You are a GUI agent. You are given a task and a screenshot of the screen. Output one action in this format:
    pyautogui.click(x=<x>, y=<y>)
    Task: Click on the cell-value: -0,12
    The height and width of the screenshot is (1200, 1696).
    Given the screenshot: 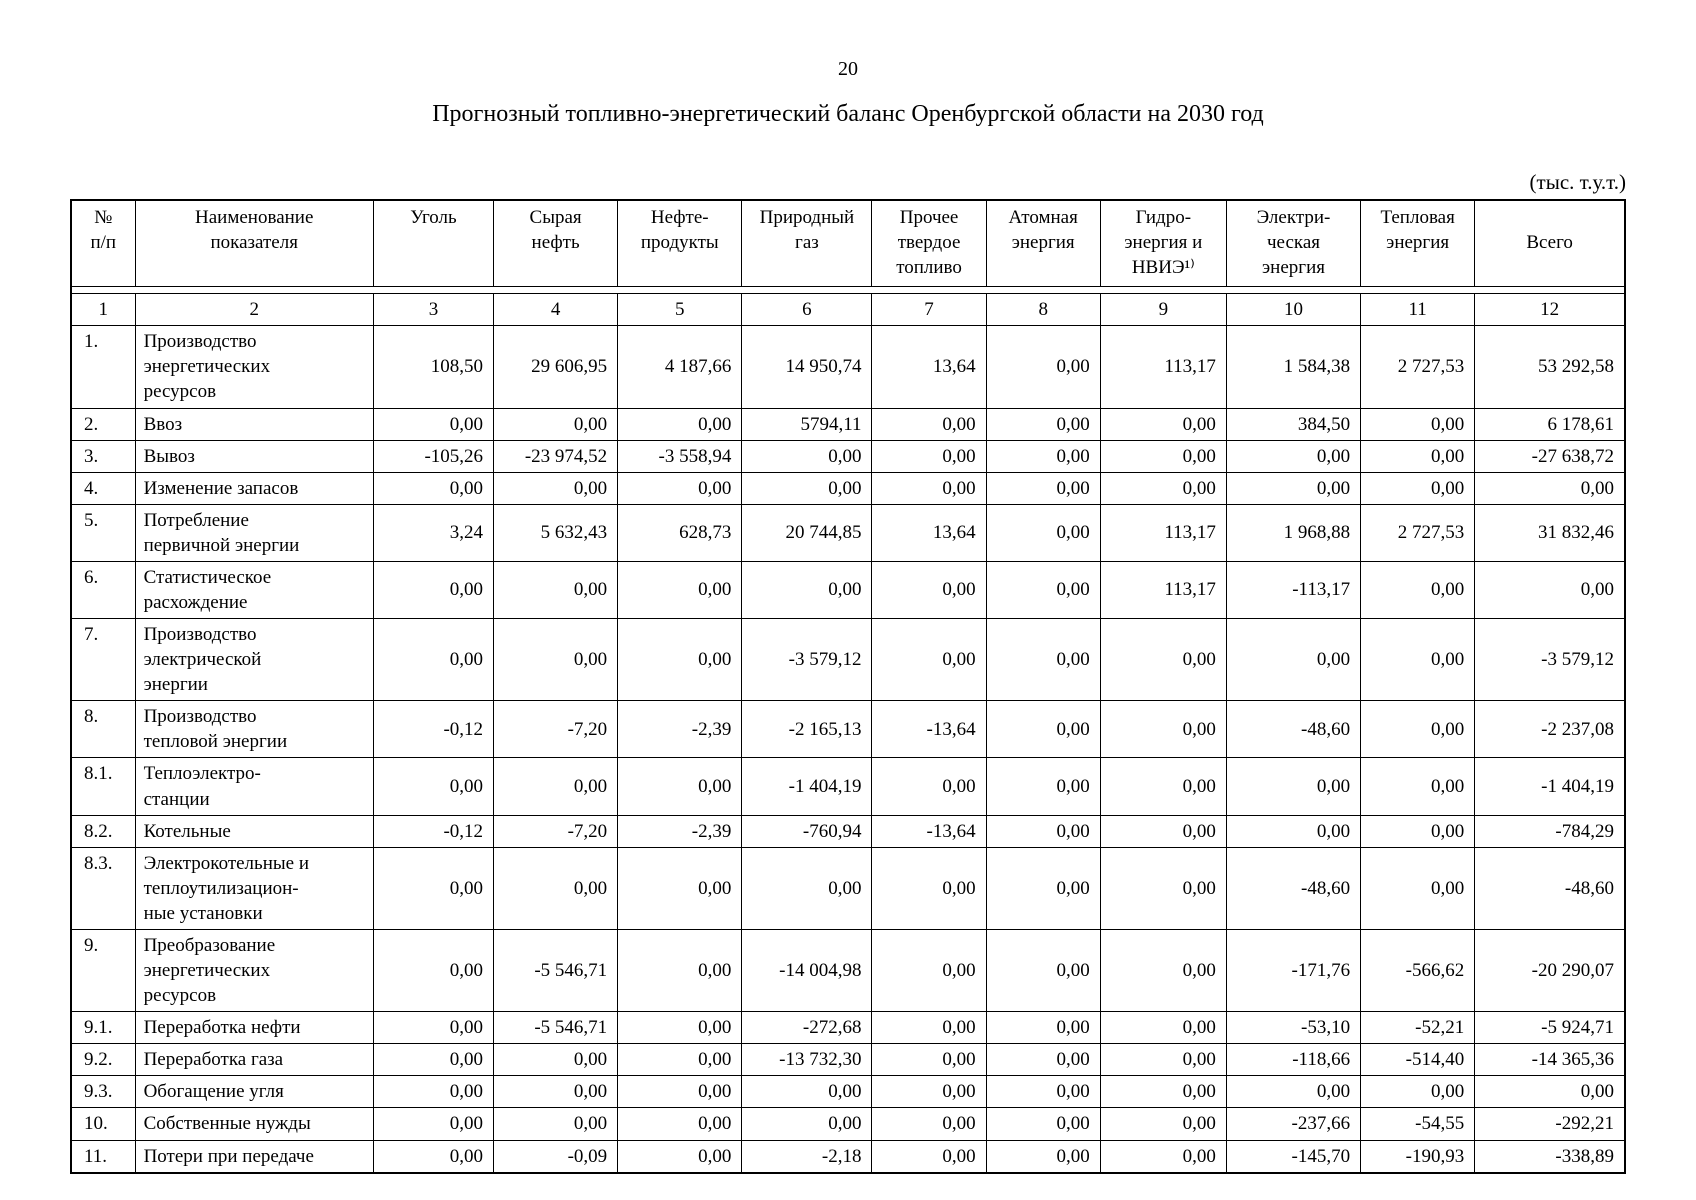 What is the action you would take?
    pyautogui.click(x=433, y=831)
    